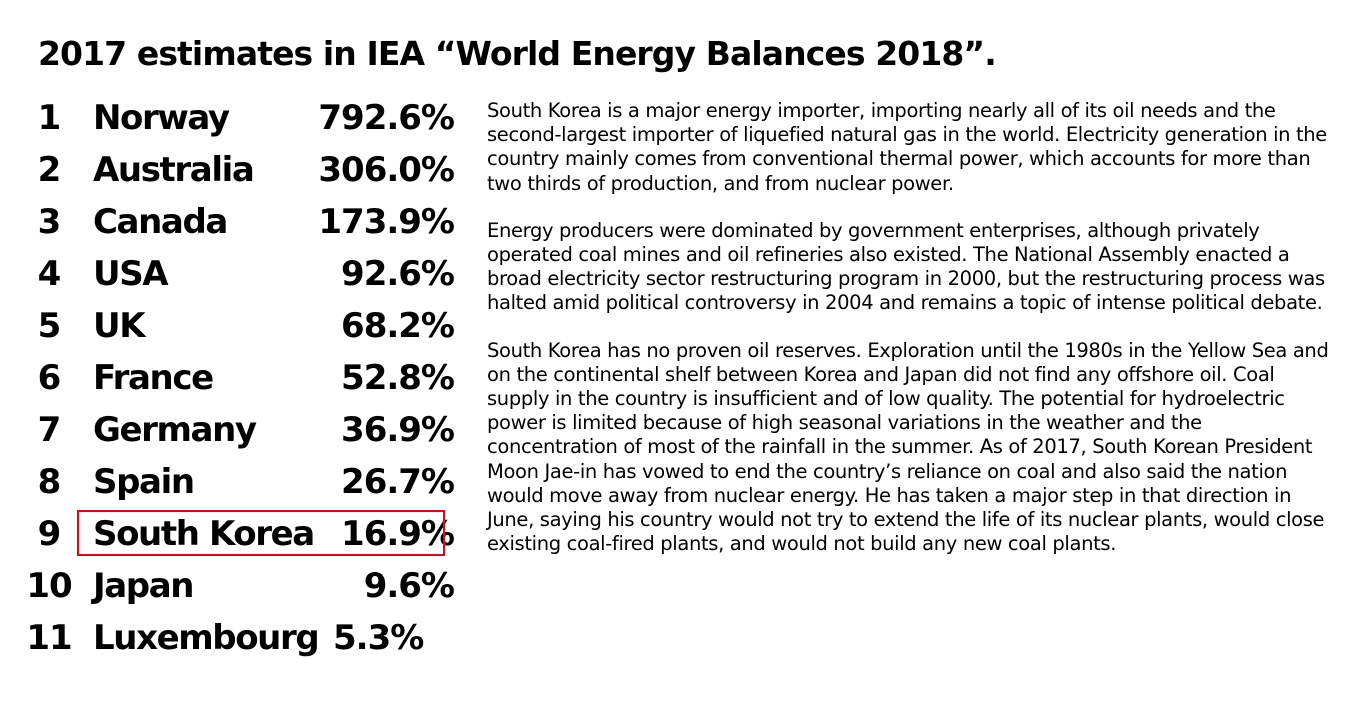  I want to click on rank-value: 68.2%, so click(398, 326).